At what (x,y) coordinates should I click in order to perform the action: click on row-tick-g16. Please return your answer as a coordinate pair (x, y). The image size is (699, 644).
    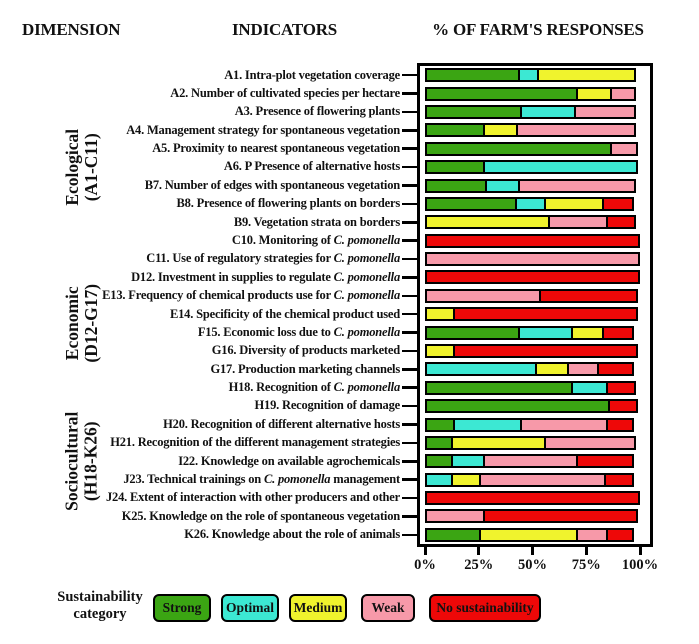
    Looking at the image, I should click on (410, 351).